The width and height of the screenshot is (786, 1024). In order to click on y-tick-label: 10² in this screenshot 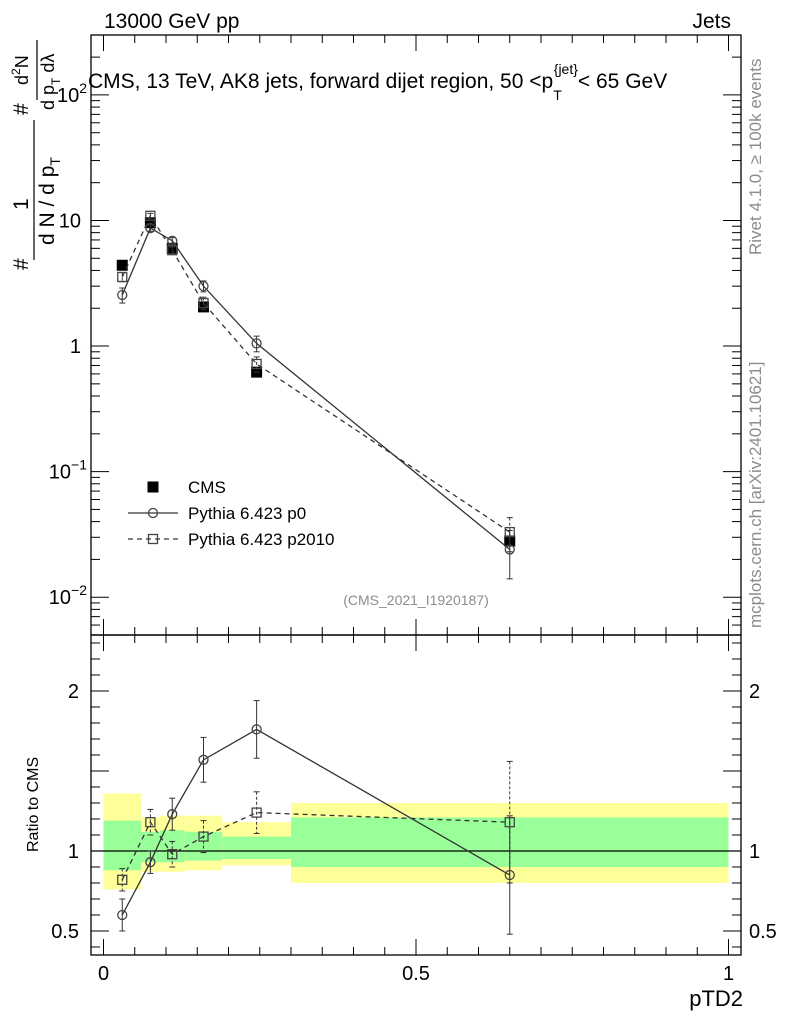, I will do `click(72, 93)`.